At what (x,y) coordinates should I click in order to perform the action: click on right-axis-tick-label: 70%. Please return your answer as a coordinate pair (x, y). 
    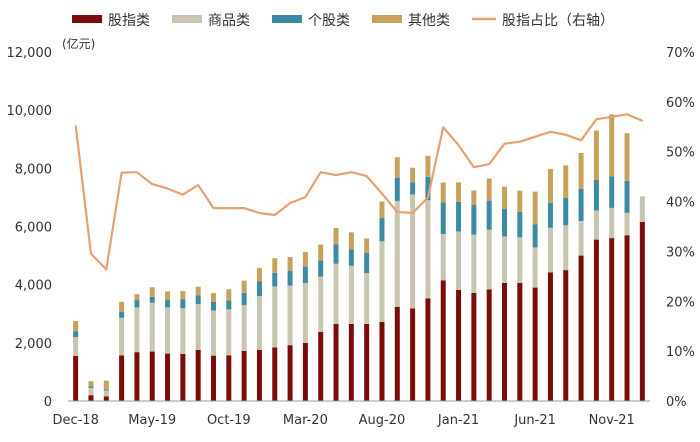
    Looking at the image, I should click on (680, 53).